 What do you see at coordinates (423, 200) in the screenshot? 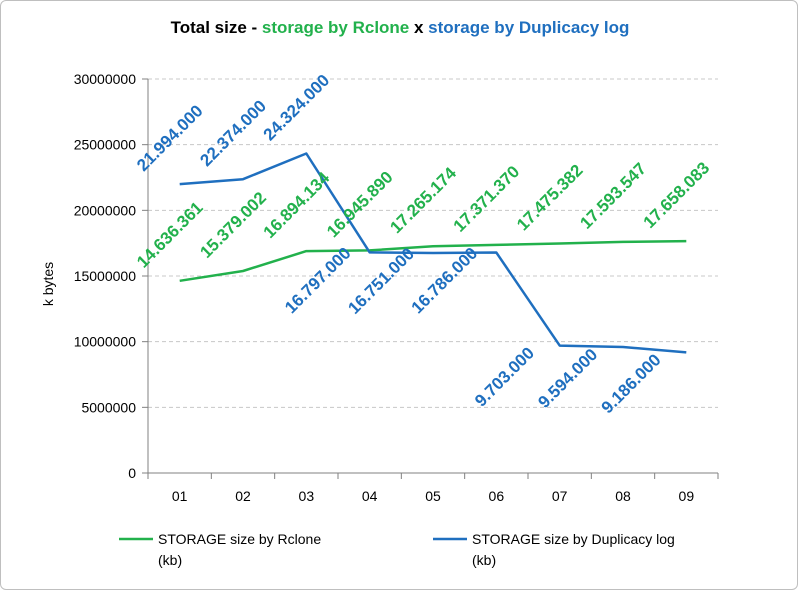
I see `data-label: 17.265.174` at bounding box center [423, 200].